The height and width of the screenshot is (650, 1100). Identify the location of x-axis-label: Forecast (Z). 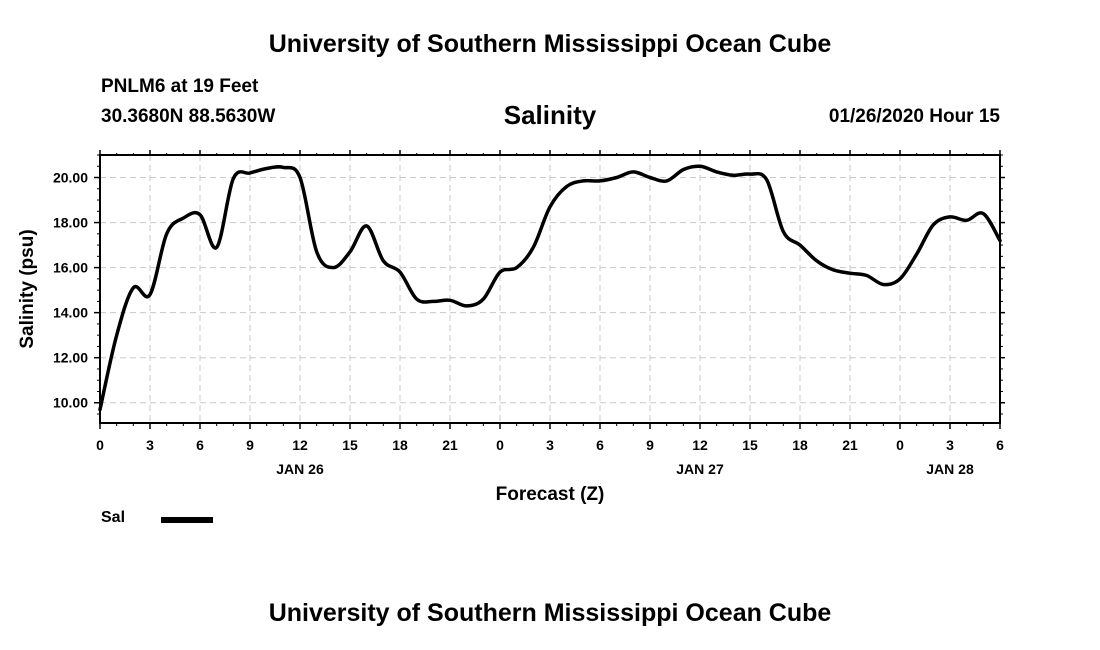
(550, 494).